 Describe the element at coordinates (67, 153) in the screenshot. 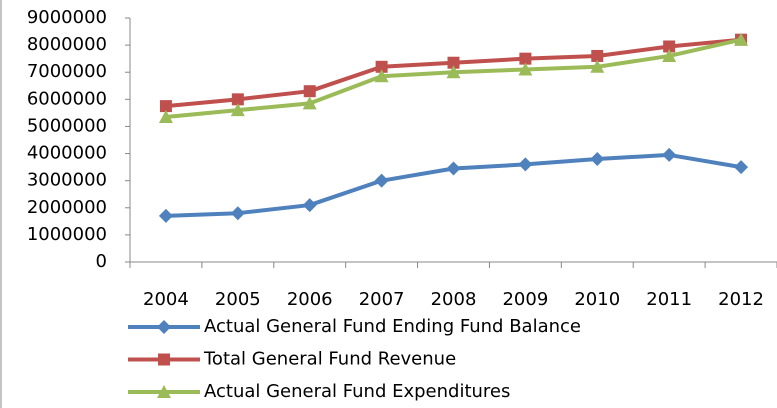

I see `y-tick-label: 4000000` at that location.